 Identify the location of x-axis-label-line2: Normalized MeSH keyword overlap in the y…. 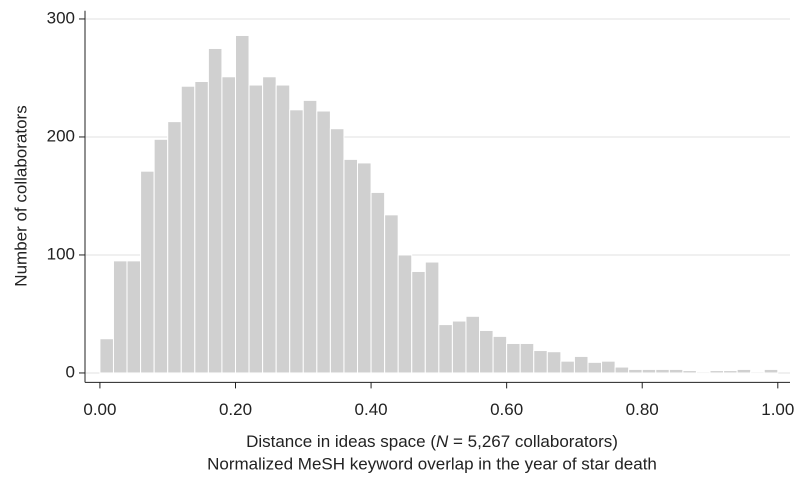
(432, 463).